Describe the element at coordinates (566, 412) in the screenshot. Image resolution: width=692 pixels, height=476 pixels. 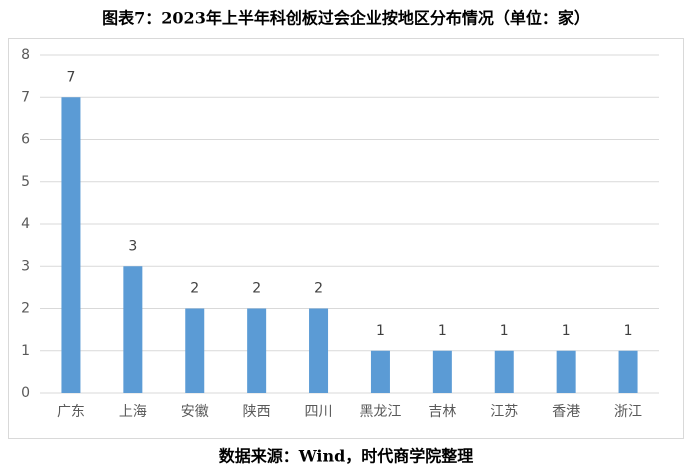
I see `x-tick-label: 香港` at that location.